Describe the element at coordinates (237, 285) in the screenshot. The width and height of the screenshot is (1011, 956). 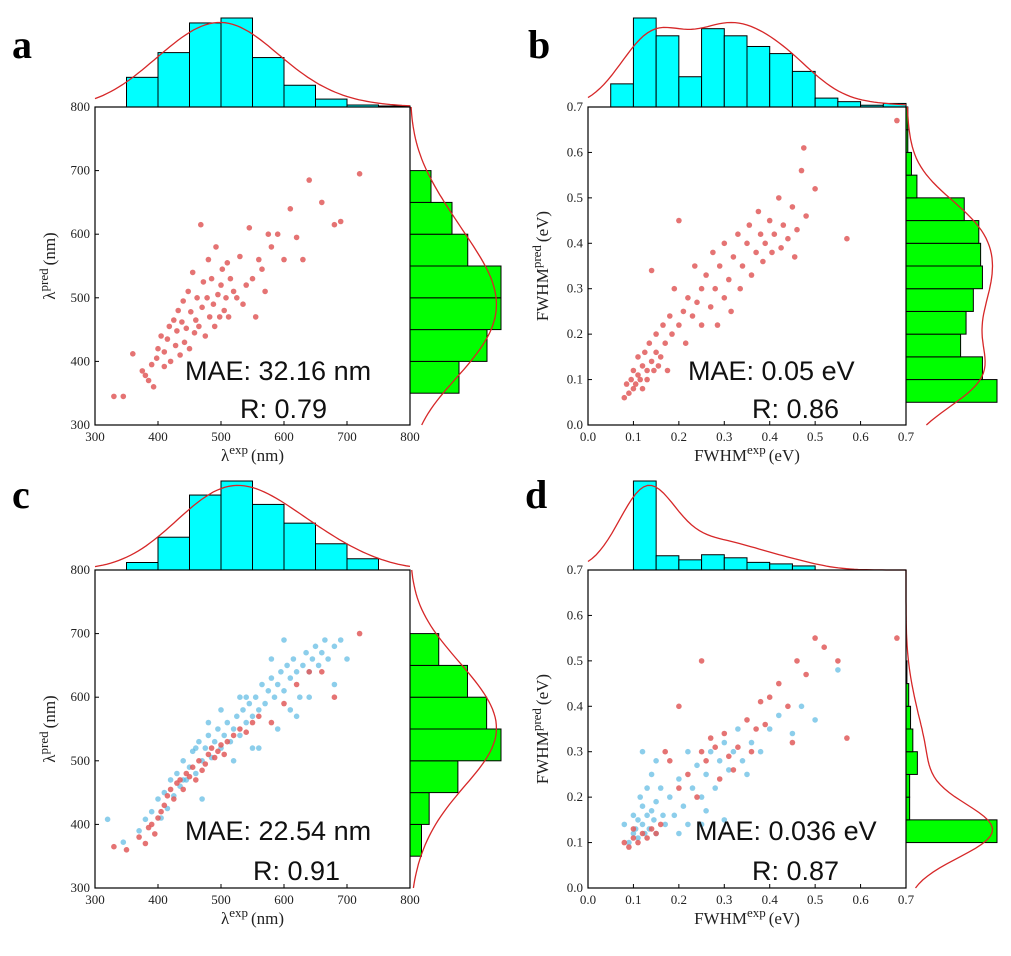
I see `scatter-points` at that location.